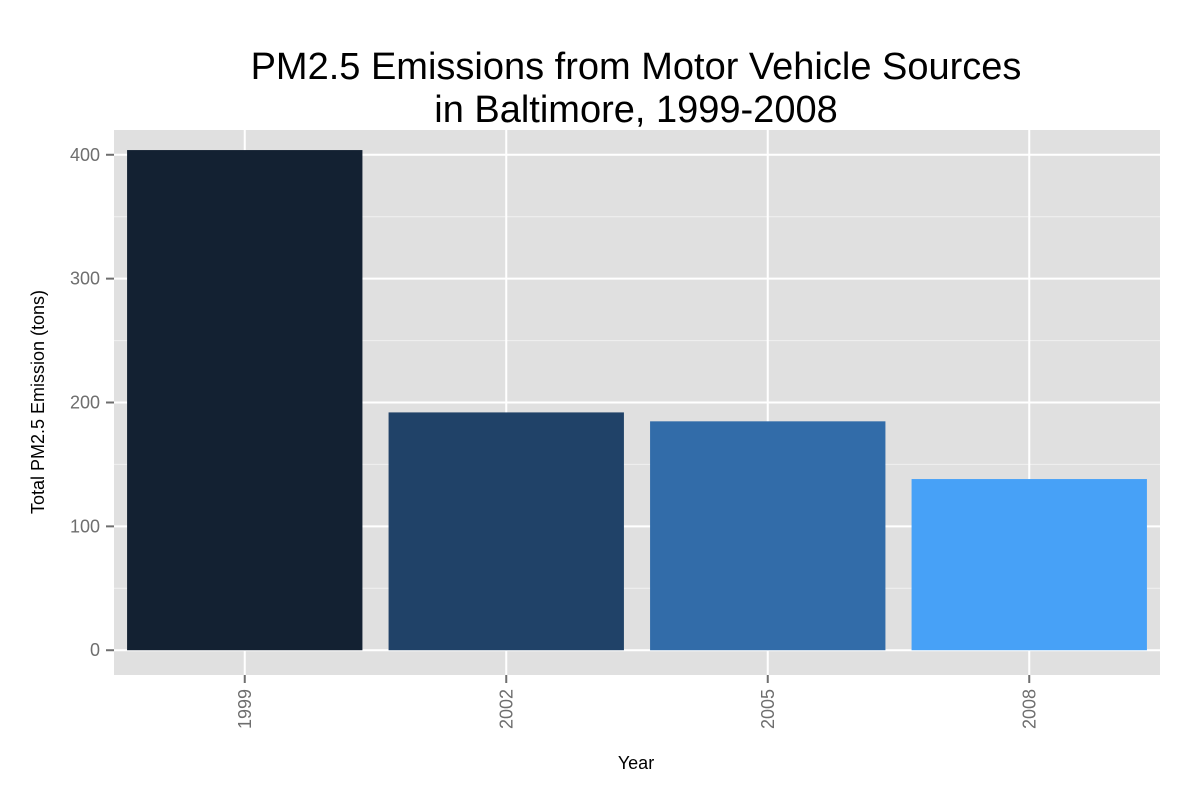  What do you see at coordinates (95, 650) in the screenshot?
I see `y-tick-label: 0` at bounding box center [95, 650].